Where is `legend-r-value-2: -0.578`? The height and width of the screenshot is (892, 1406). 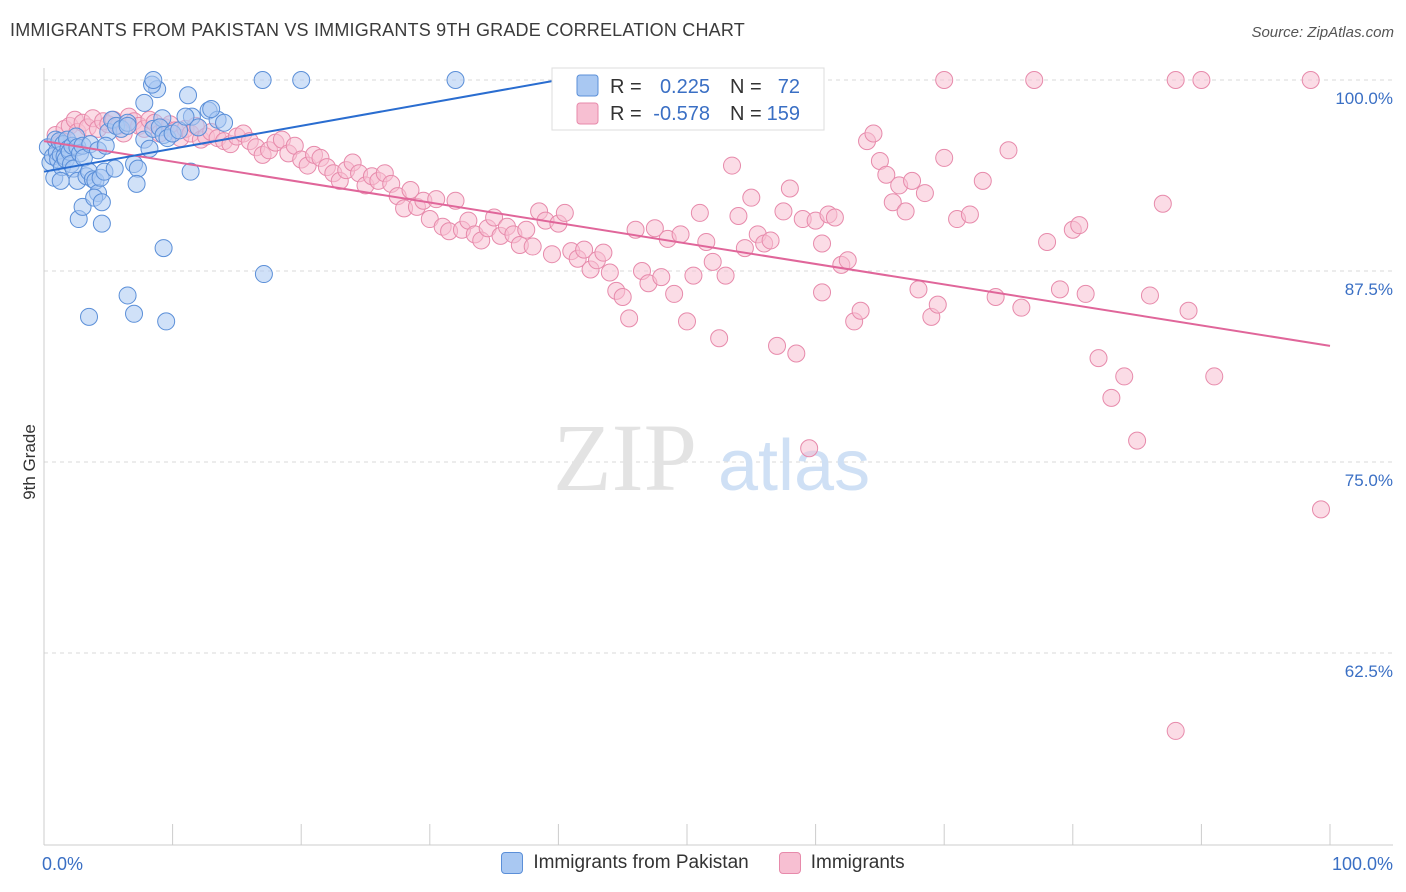
legend-r-value-2: -0.578 is located at coordinates (681, 114).